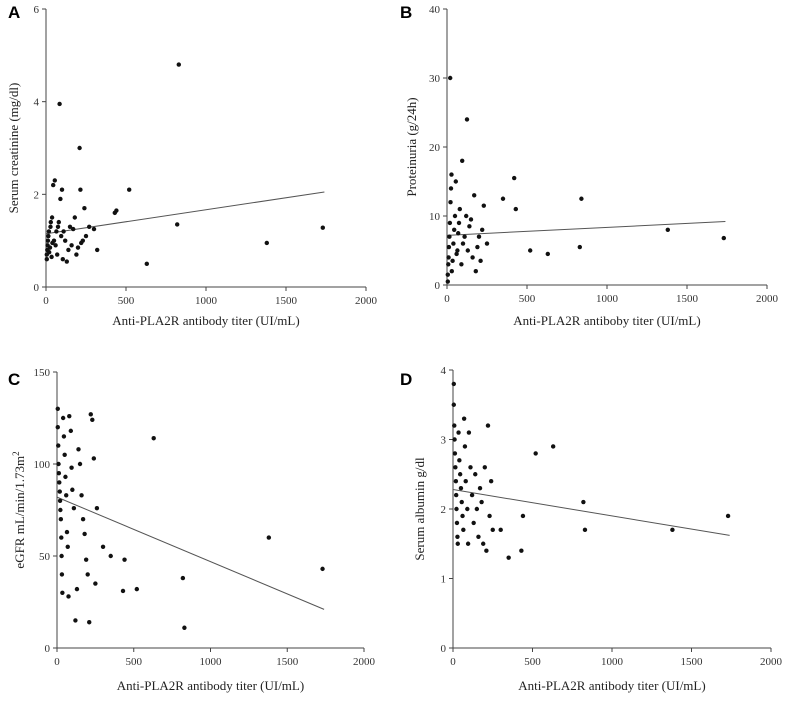 This screenshot has height=702, width=785. What do you see at coordinates (42, 373) in the screenshot?
I see `y-tick-label: 150` at bounding box center [42, 373].